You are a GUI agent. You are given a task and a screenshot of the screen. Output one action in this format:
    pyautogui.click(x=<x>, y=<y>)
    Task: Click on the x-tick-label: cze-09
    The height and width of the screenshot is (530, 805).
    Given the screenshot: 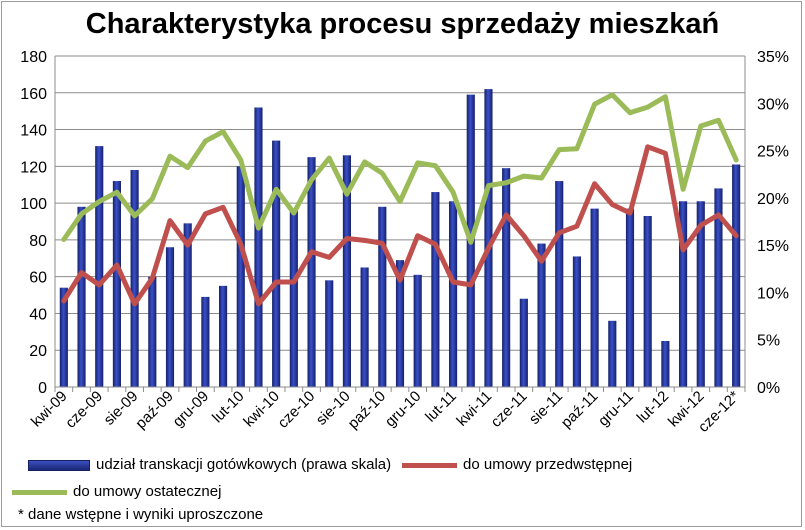 What is the action you would take?
    pyautogui.click(x=84, y=410)
    